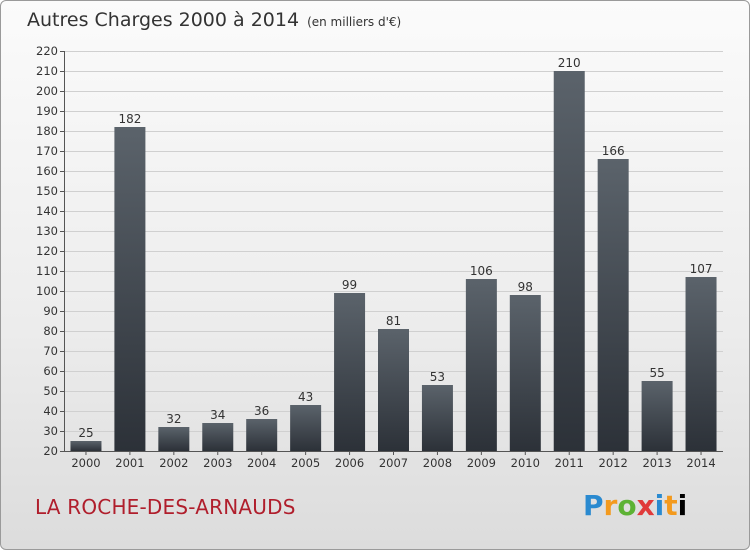 The image size is (750, 550). Describe the element at coordinates (47, 231) in the screenshot. I see `y-tick-label: 130` at that location.